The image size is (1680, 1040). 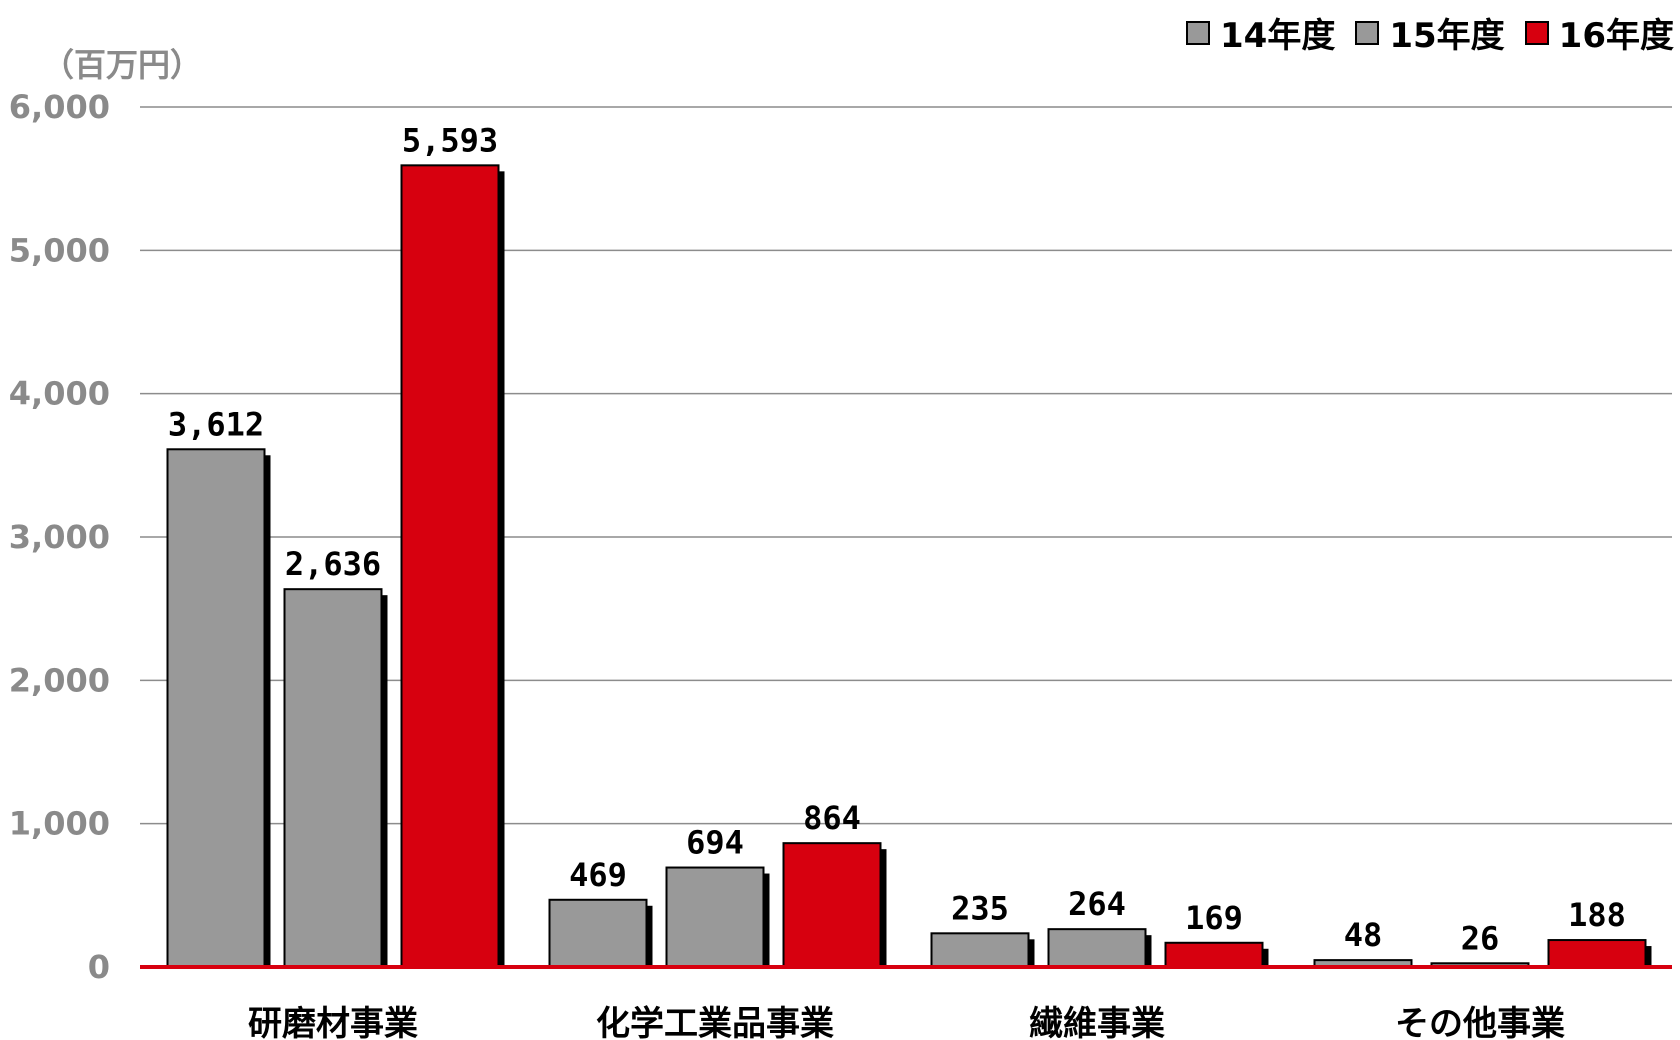 What do you see at coordinates (1097, 904) in the screenshot?
I see `data-label: 264` at bounding box center [1097, 904].